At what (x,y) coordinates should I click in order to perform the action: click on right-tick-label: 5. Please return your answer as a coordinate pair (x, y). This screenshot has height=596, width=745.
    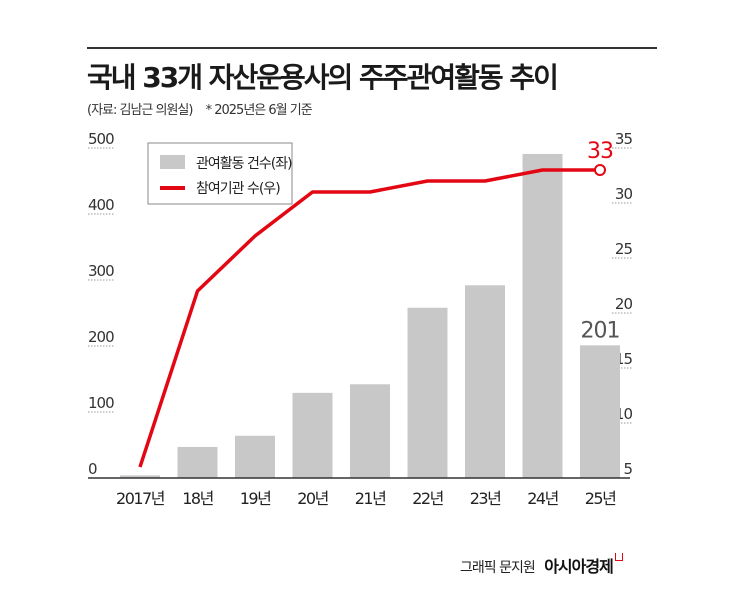
    Looking at the image, I should click on (627, 469).